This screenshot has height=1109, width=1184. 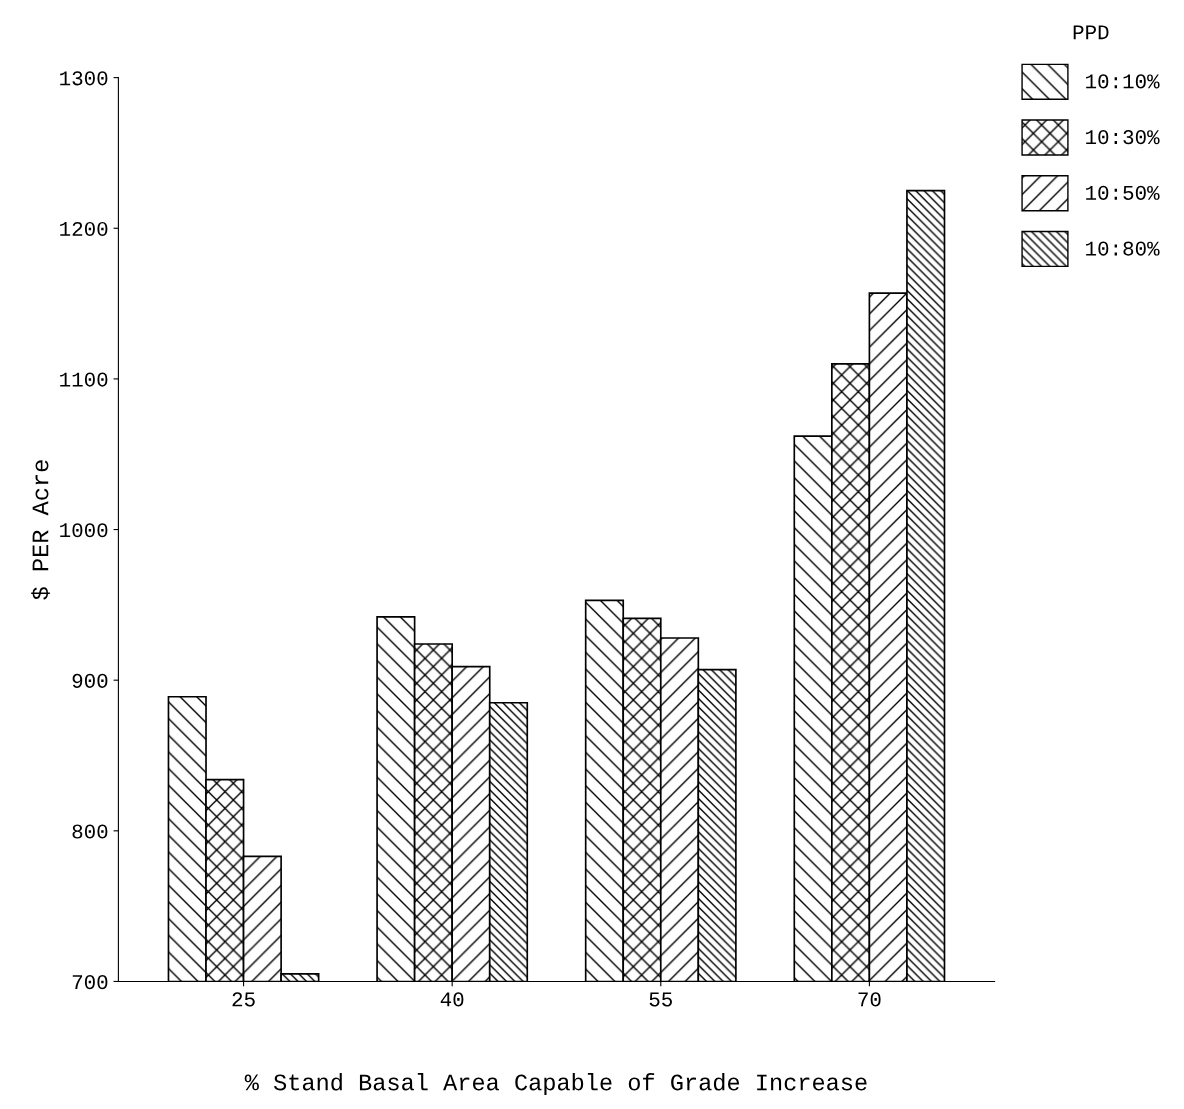 I want to click on legend-title: PPD, so click(x=1091, y=32).